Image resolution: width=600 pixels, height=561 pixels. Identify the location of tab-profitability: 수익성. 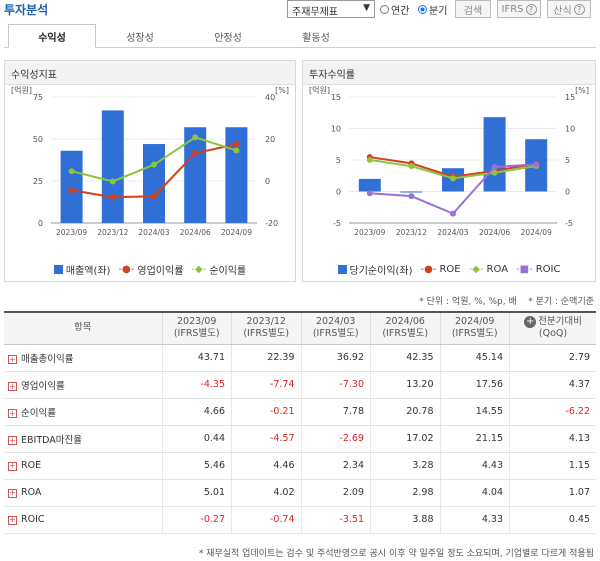
(52, 36).